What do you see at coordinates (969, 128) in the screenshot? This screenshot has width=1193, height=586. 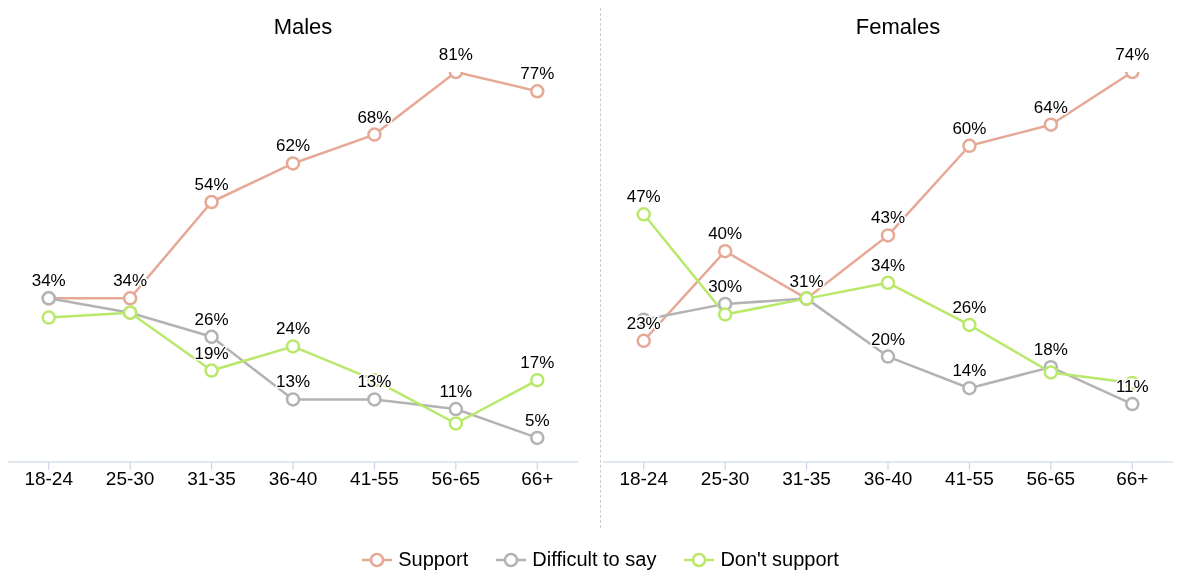 I see `data-label: 60%` at bounding box center [969, 128].